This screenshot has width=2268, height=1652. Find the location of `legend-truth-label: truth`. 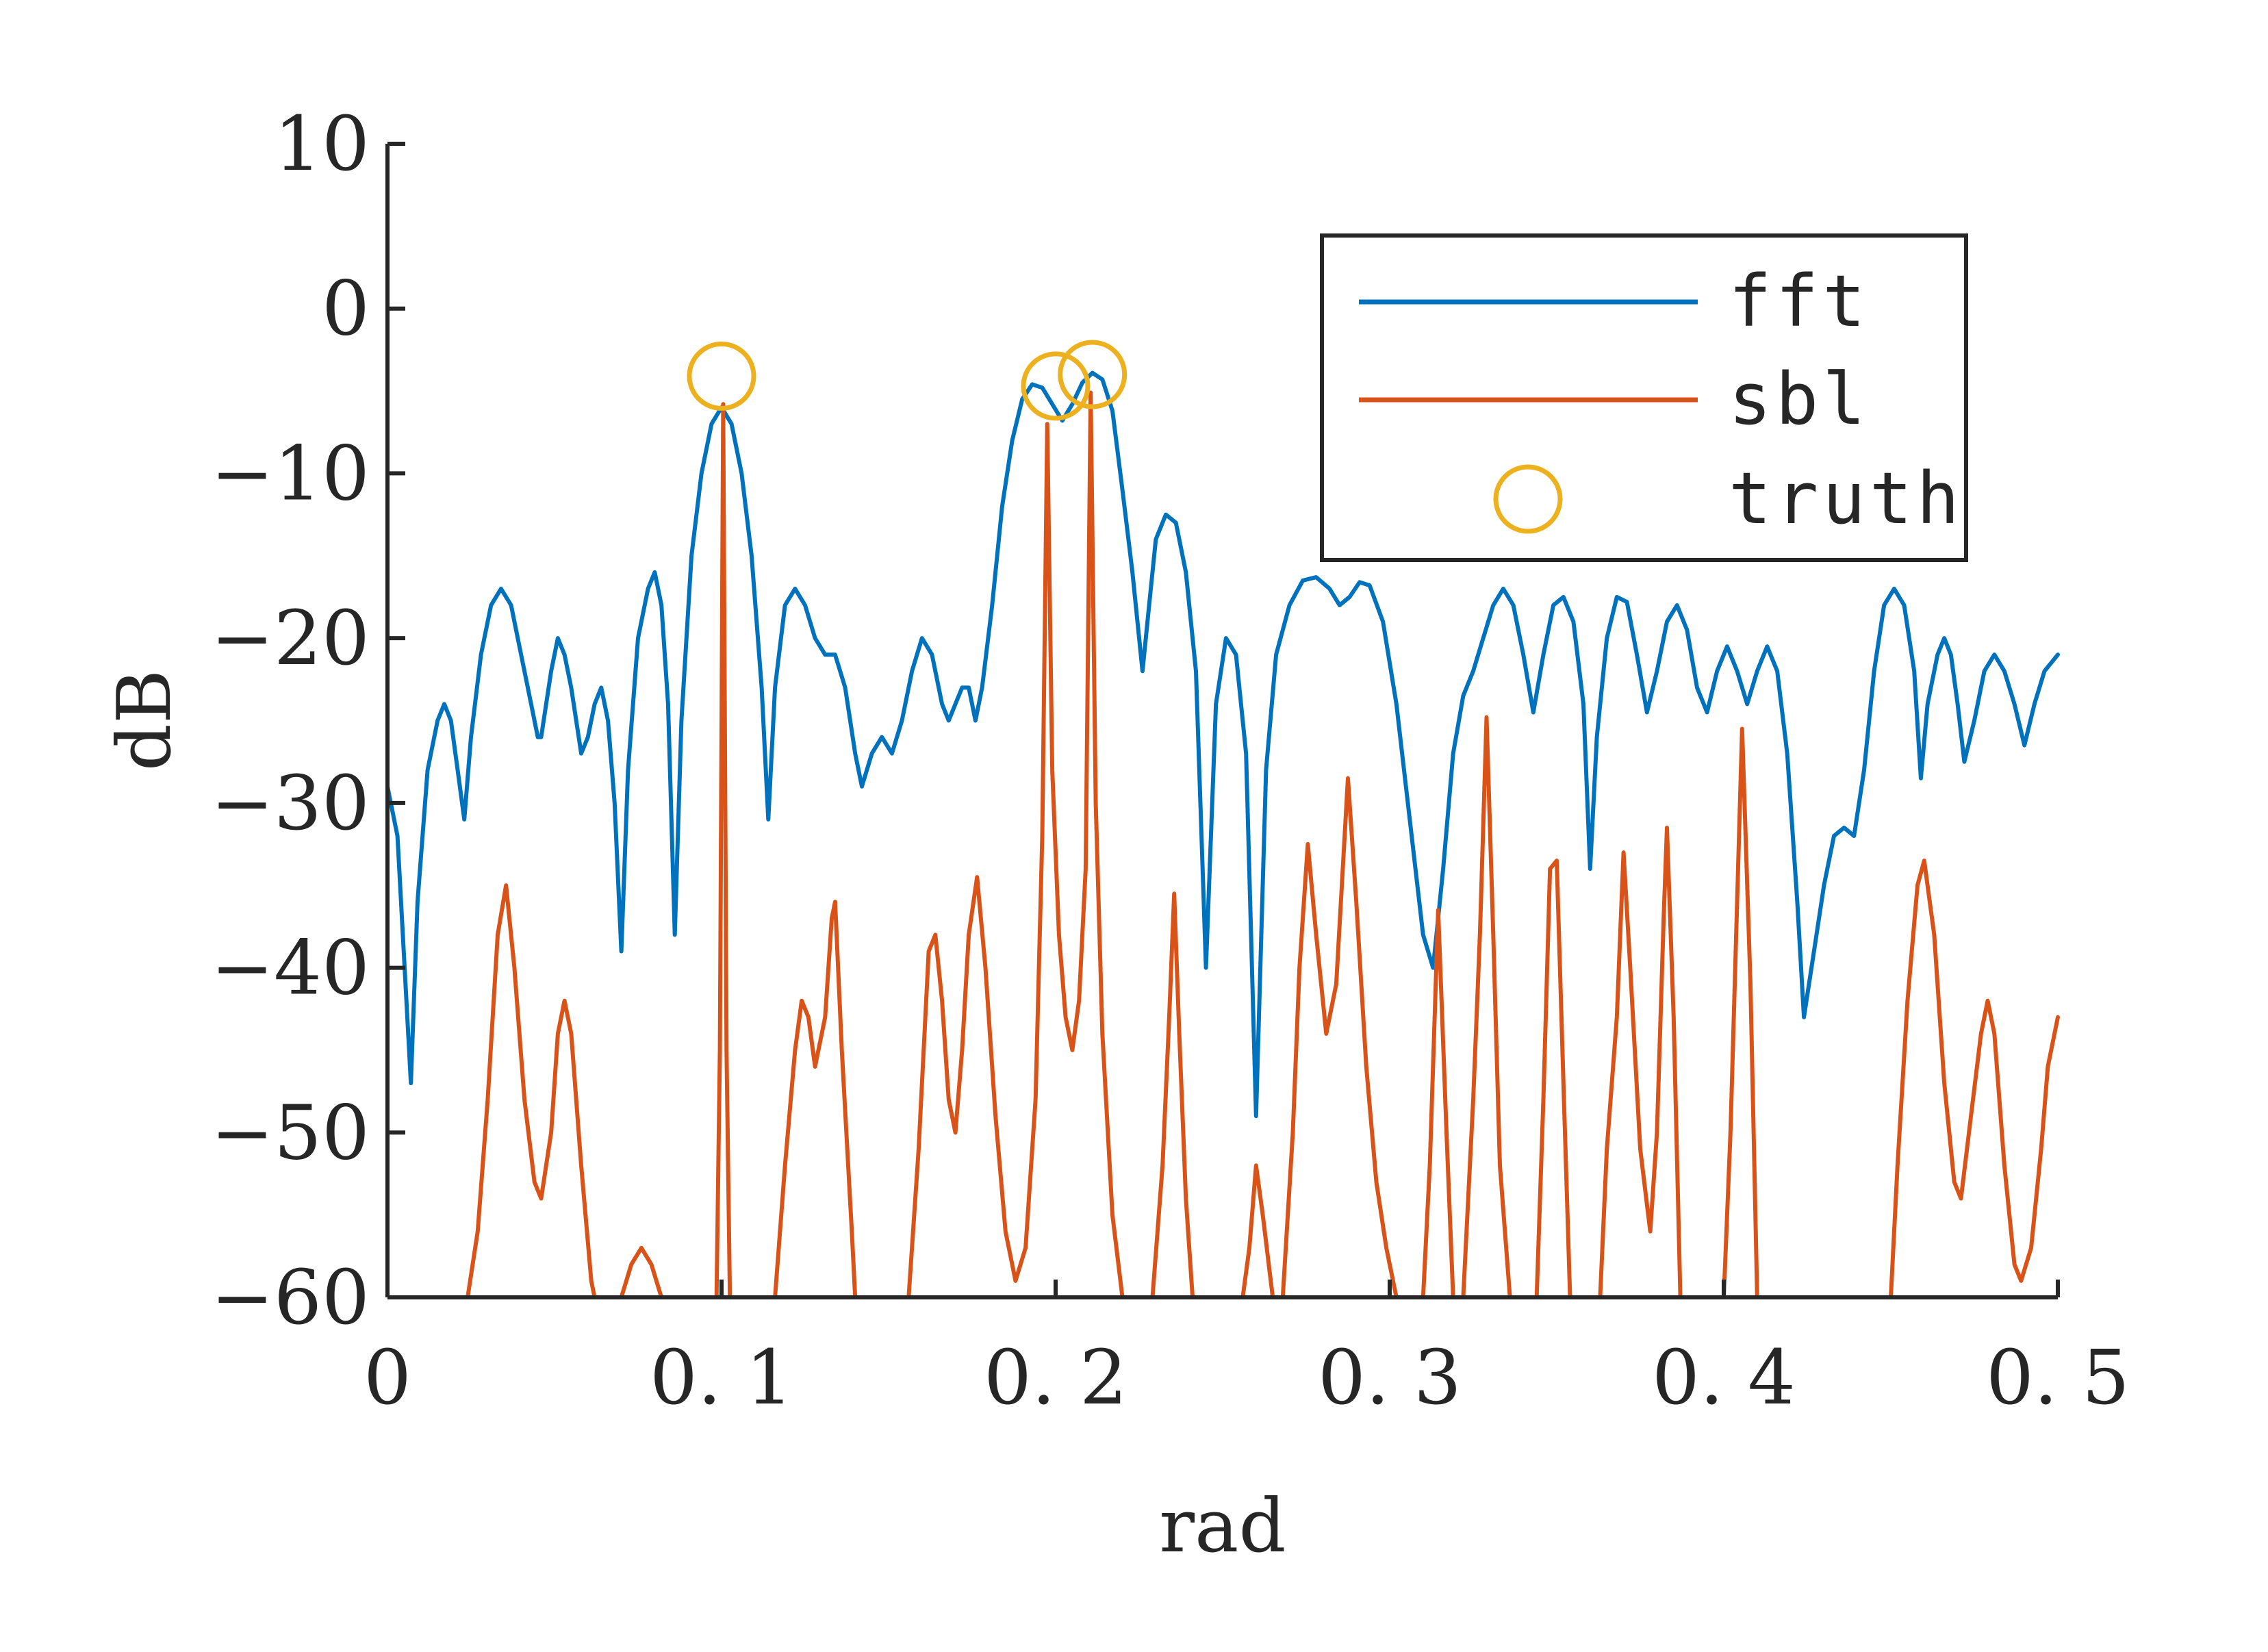

legend-truth-label: truth is located at coordinates (1846, 498).